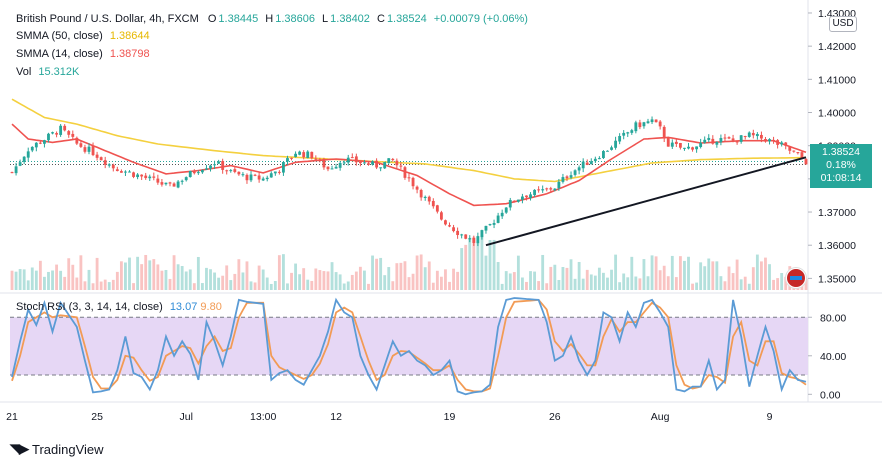 This screenshot has width=882, height=472. What do you see at coordinates (843, 24) in the screenshot?
I see `currency-button: USD` at bounding box center [843, 24].